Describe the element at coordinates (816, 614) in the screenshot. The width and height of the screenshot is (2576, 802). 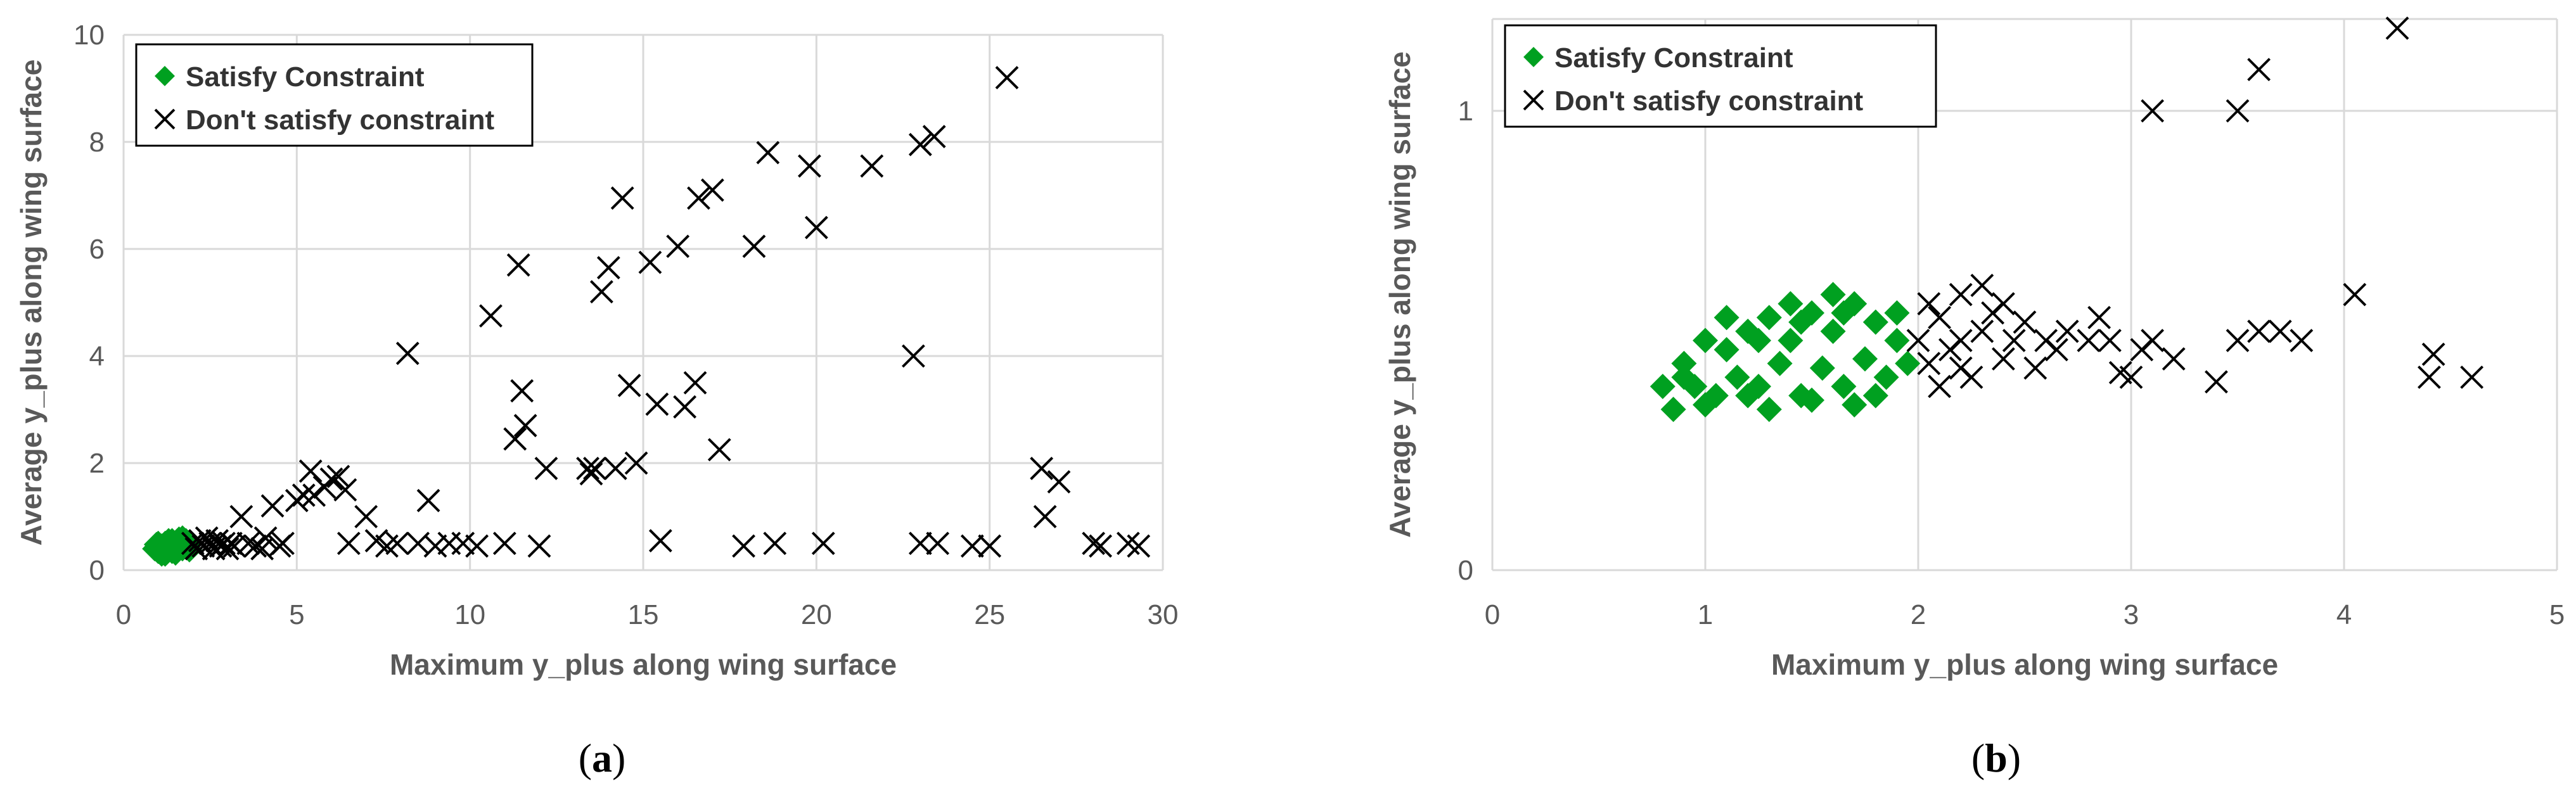
I see `chart-a-xtick-label: 20` at that location.